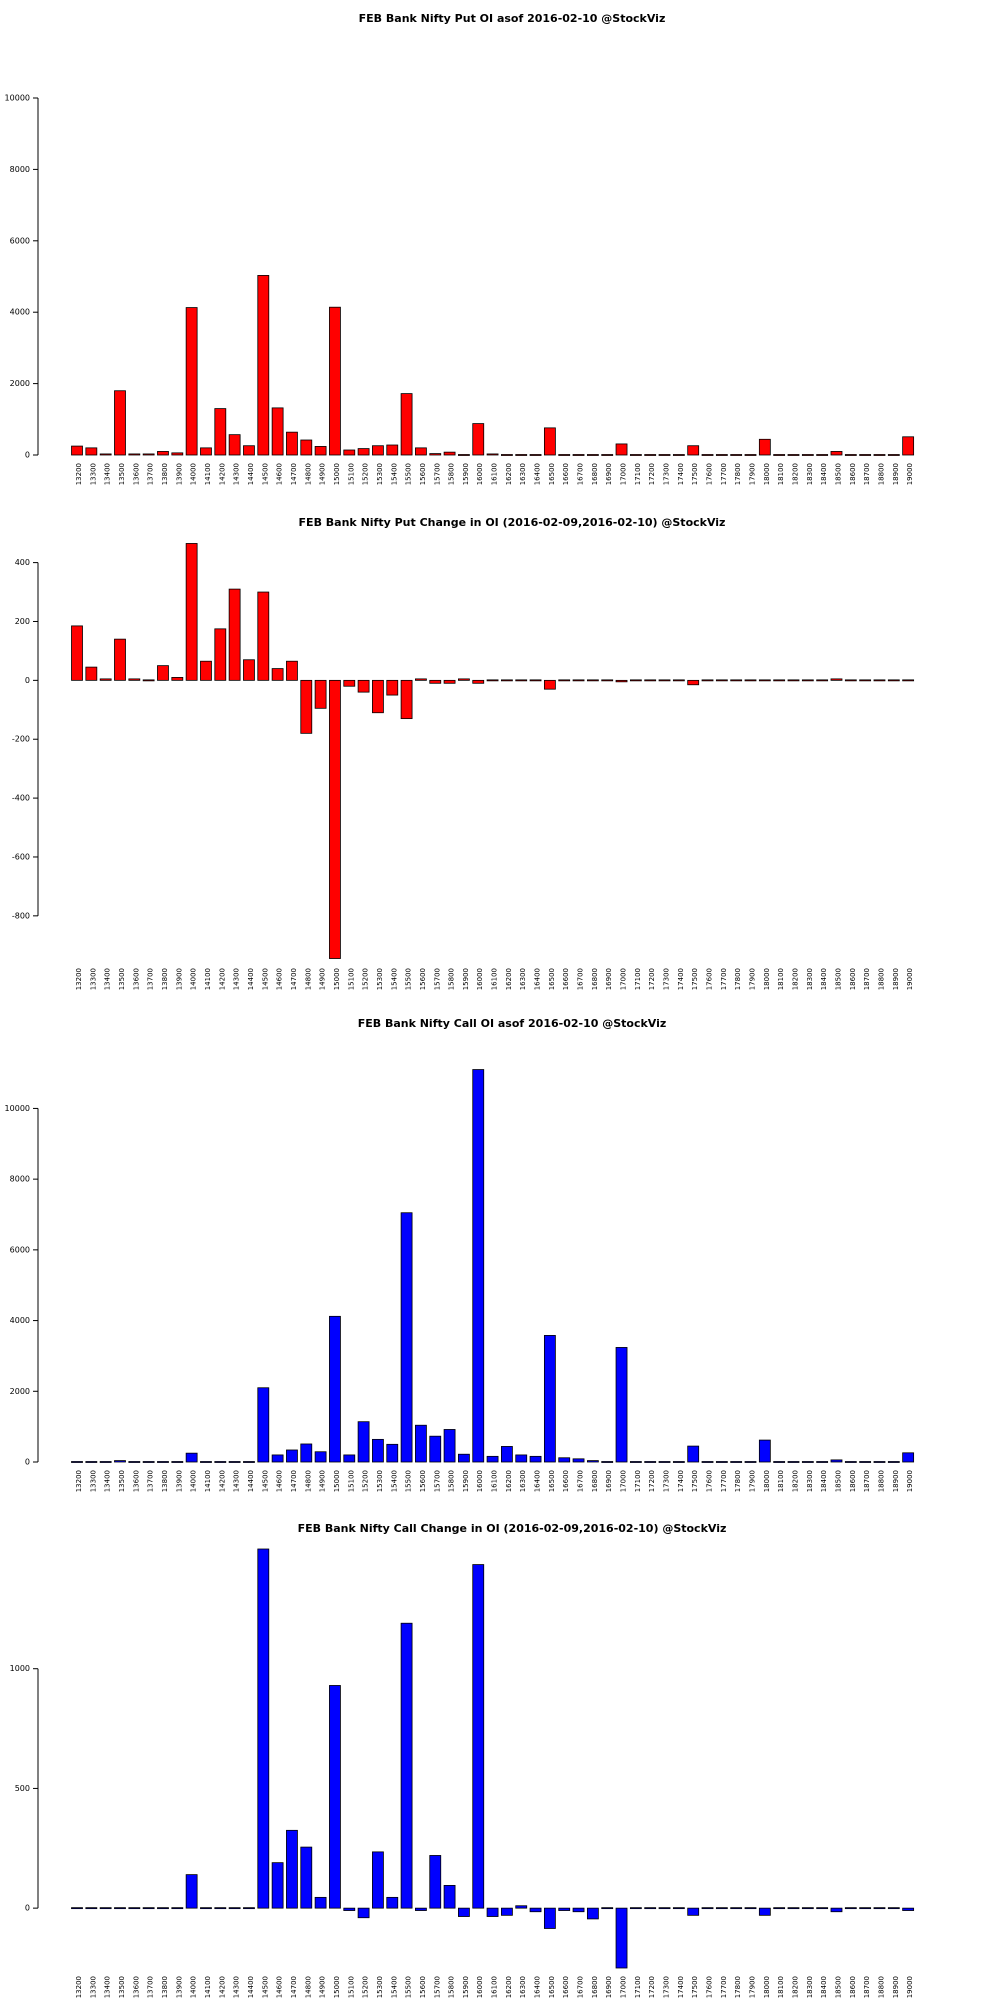 The width and height of the screenshot is (1000, 2000). Describe the element at coordinates (208, 474) in the screenshot. I see `x-tick-label: 14100` at that location.